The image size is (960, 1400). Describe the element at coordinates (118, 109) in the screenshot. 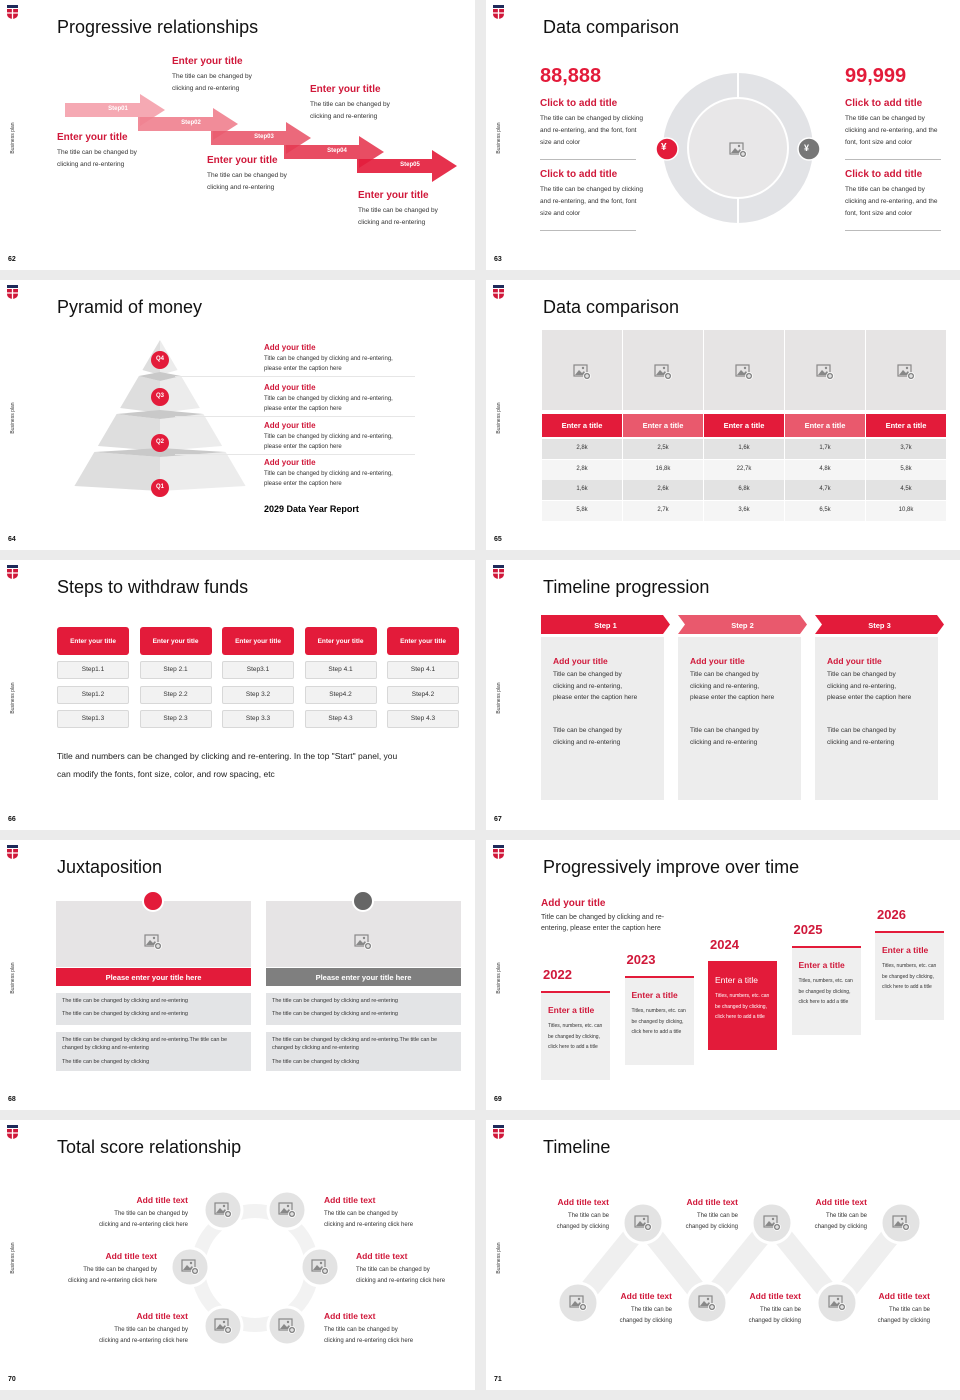

I see `step-label: Step01` at that location.